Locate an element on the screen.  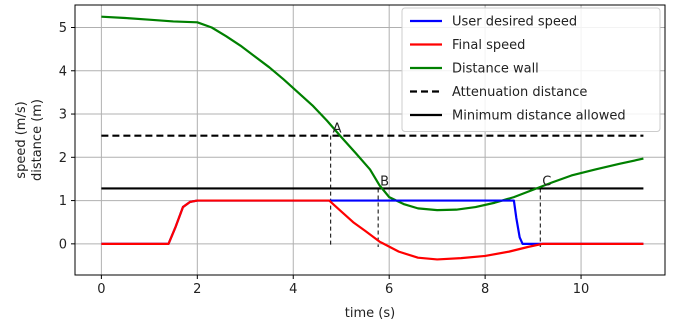
y-axis-label-line-2: distance (m) is located at coordinates (37, 140).